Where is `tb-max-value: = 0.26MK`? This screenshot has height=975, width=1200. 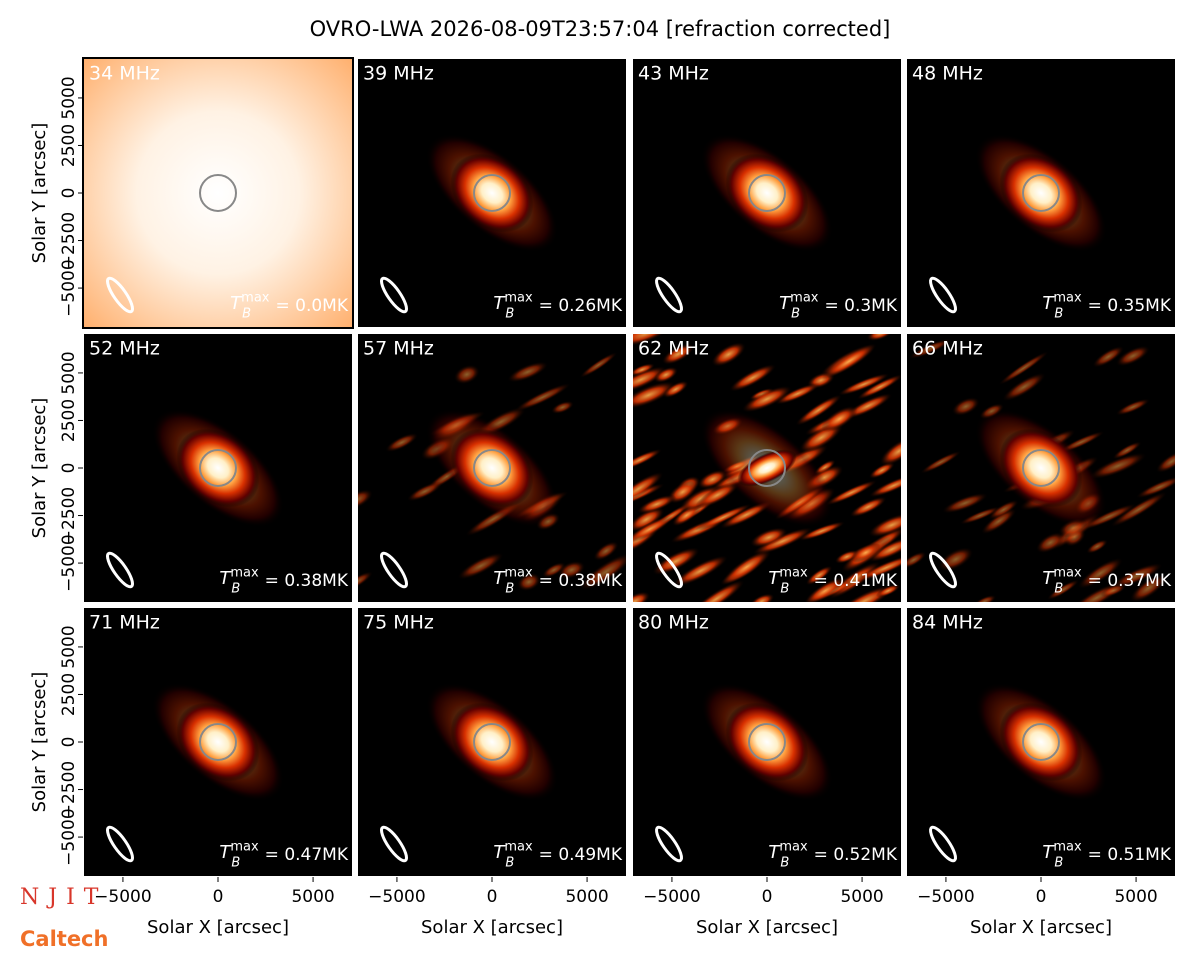
tb-max-value: = 0.26MK is located at coordinates (581, 306).